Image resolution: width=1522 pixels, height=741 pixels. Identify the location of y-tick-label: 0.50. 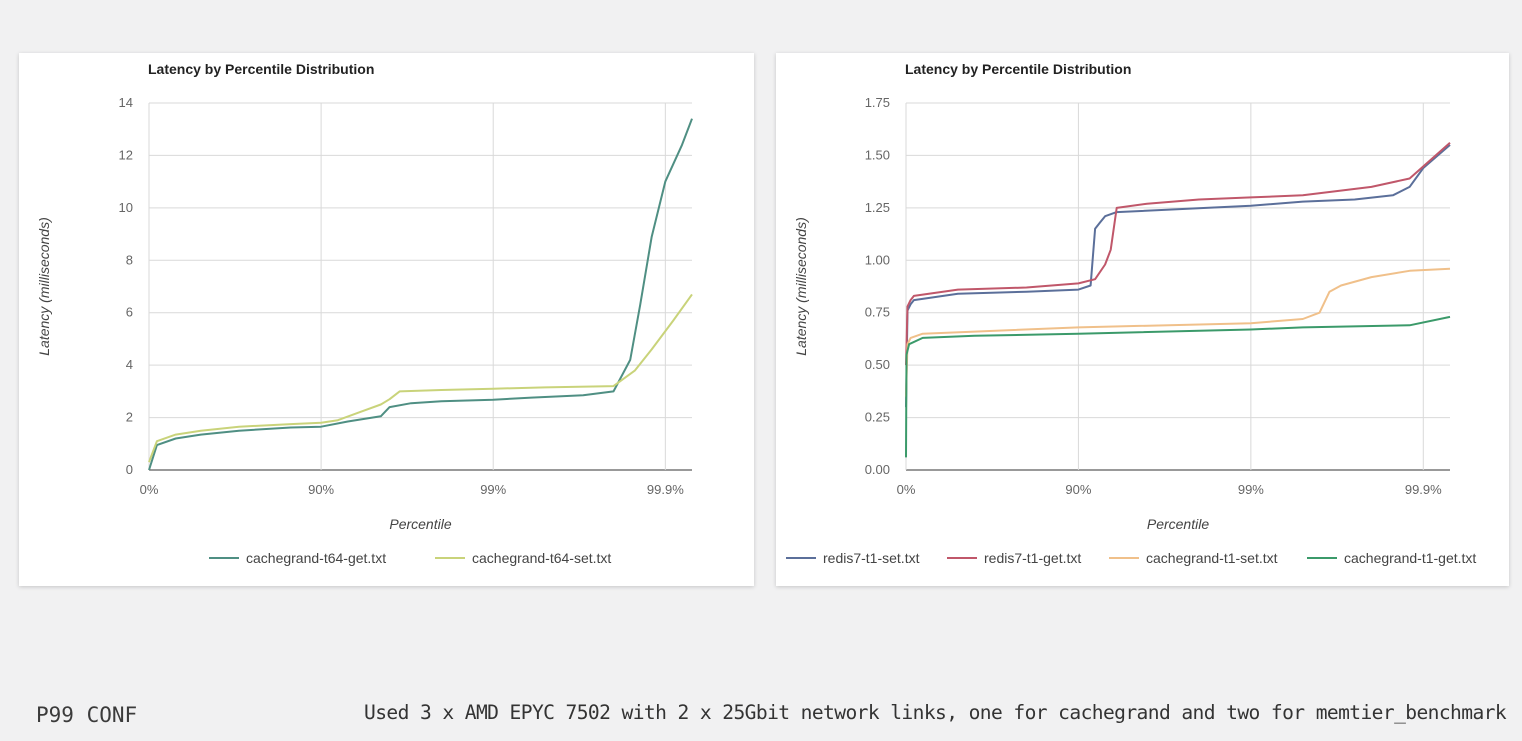
(877, 364).